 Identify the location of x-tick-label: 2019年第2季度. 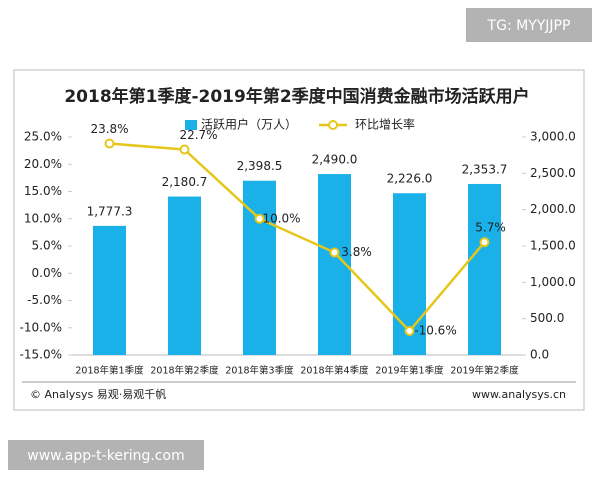
(484, 371).